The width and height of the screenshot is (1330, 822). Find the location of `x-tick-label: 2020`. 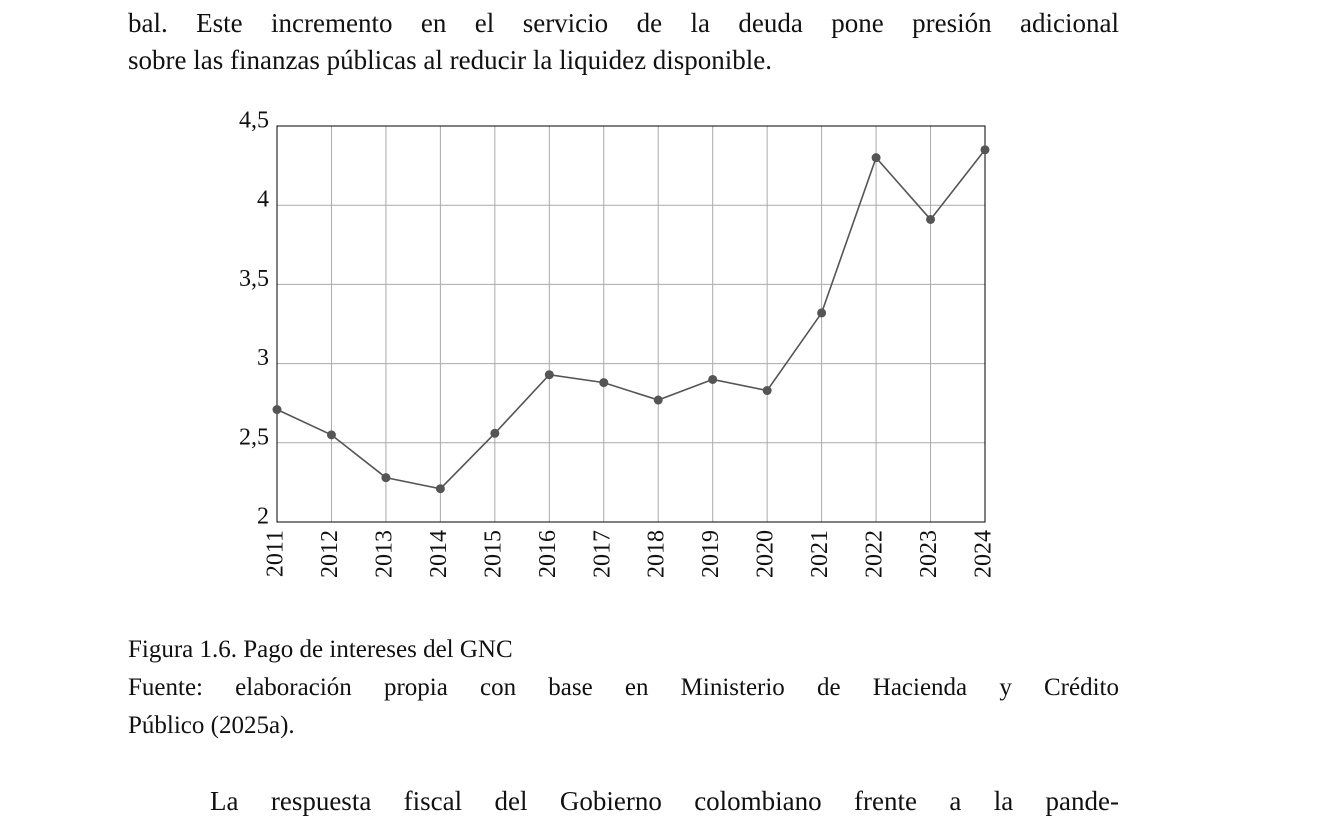

x-tick-label: 2020 is located at coordinates (766, 554).